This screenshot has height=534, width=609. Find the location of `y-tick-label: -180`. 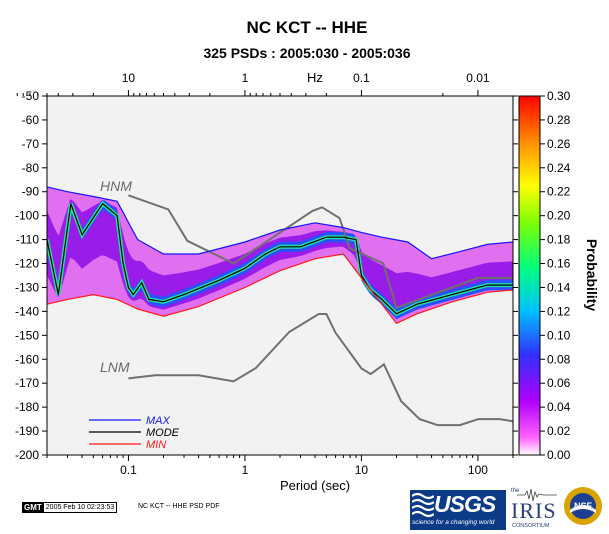

y-tick-label: -180 is located at coordinates (27, 407).